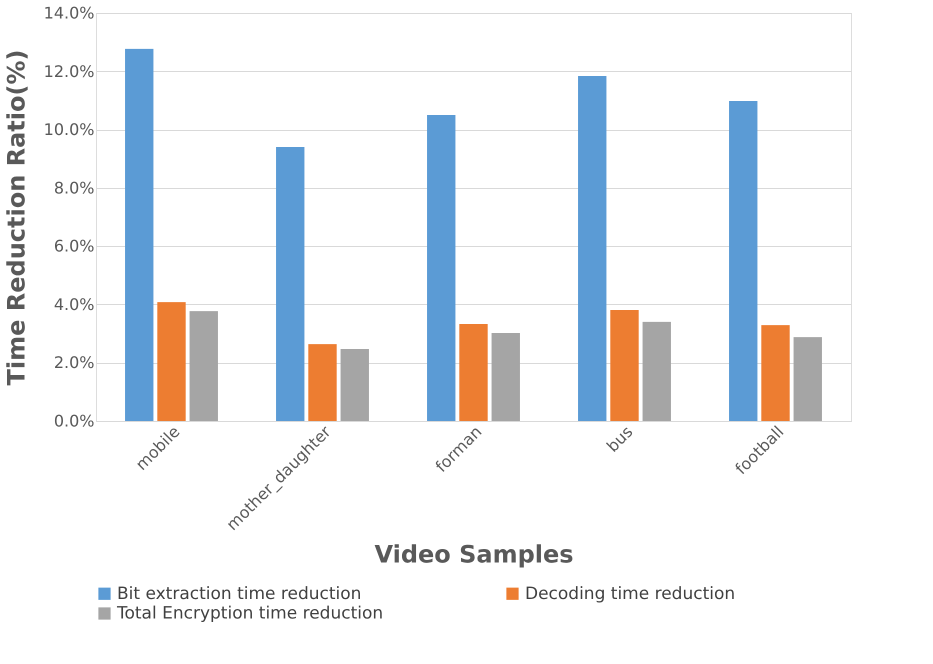  What do you see at coordinates (239, 594) in the screenshot?
I see `legend-label: Bit extraction time reduction` at bounding box center [239, 594].